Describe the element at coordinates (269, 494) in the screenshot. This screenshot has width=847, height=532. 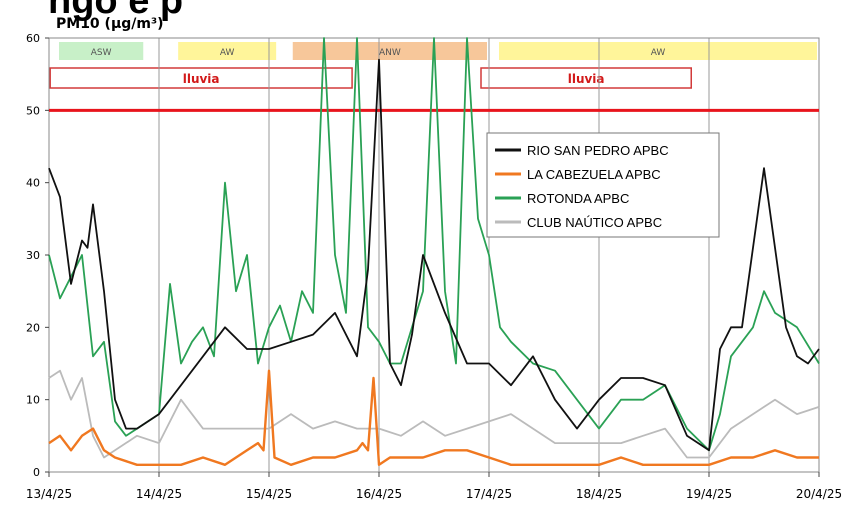
I see `x-tick-label: 15/4/25` at that location.